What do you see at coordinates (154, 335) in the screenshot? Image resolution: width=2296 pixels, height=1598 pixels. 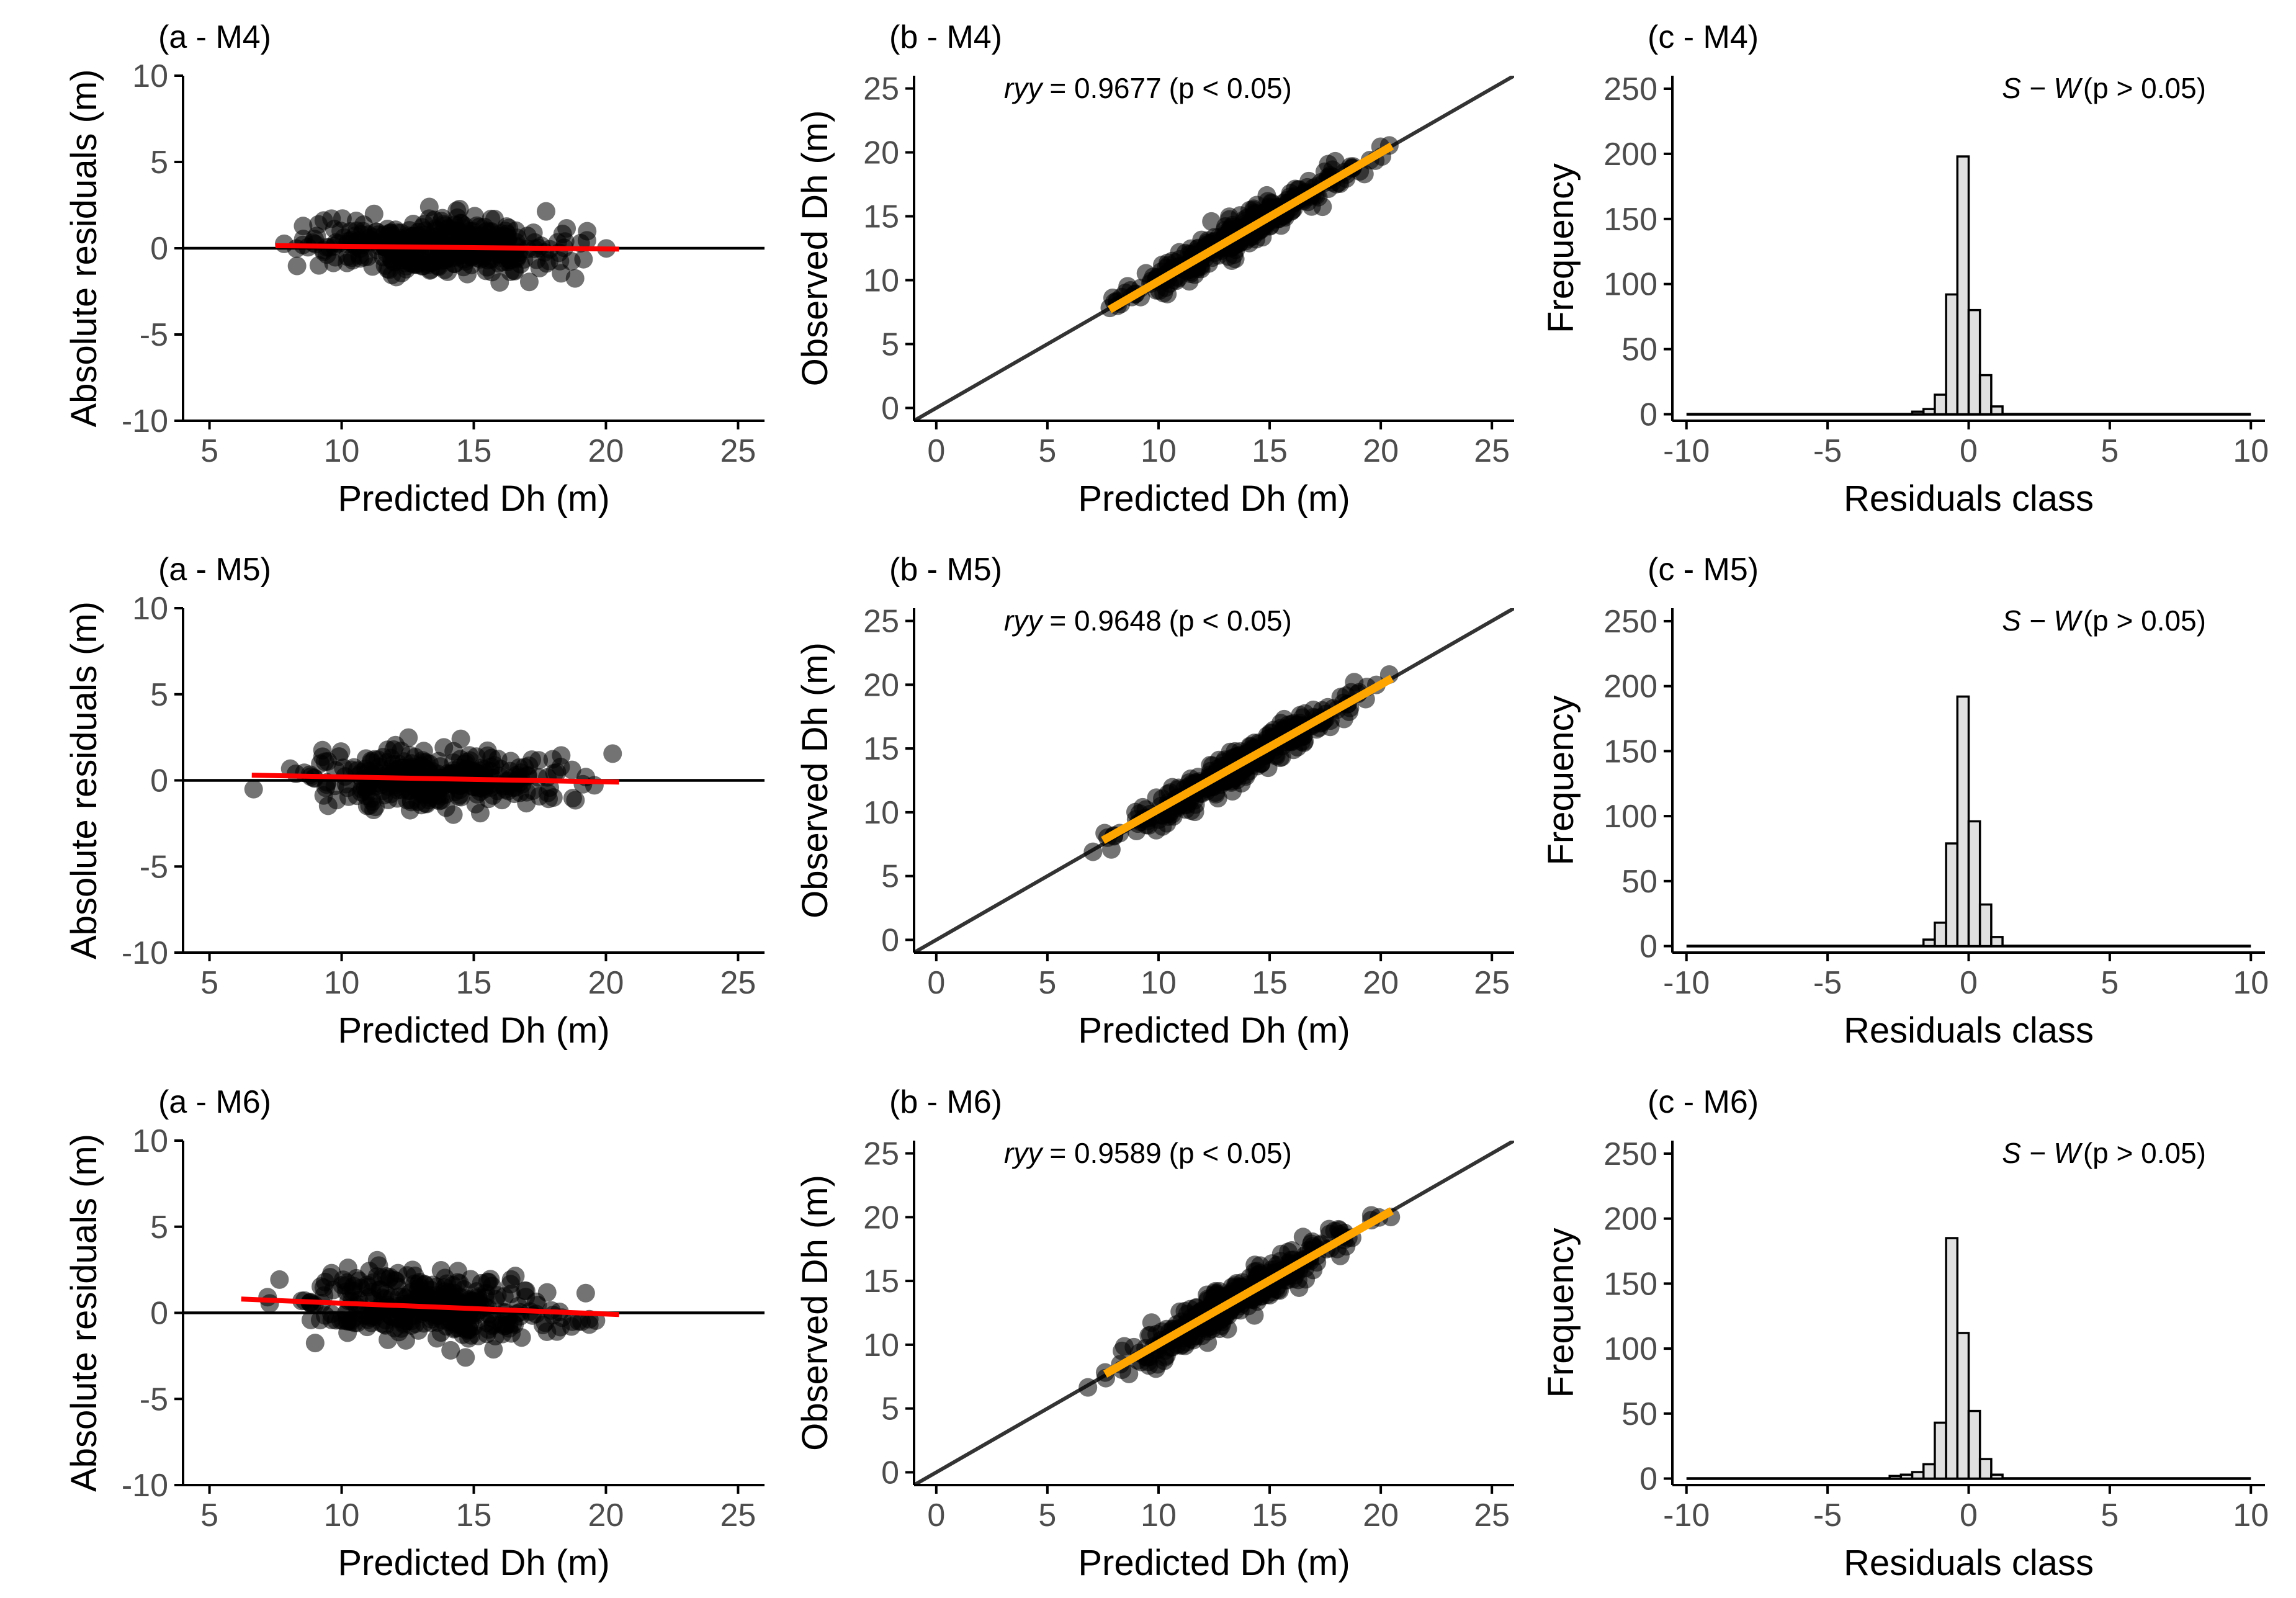 I see `y-tick-label: -5` at bounding box center [154, 335].